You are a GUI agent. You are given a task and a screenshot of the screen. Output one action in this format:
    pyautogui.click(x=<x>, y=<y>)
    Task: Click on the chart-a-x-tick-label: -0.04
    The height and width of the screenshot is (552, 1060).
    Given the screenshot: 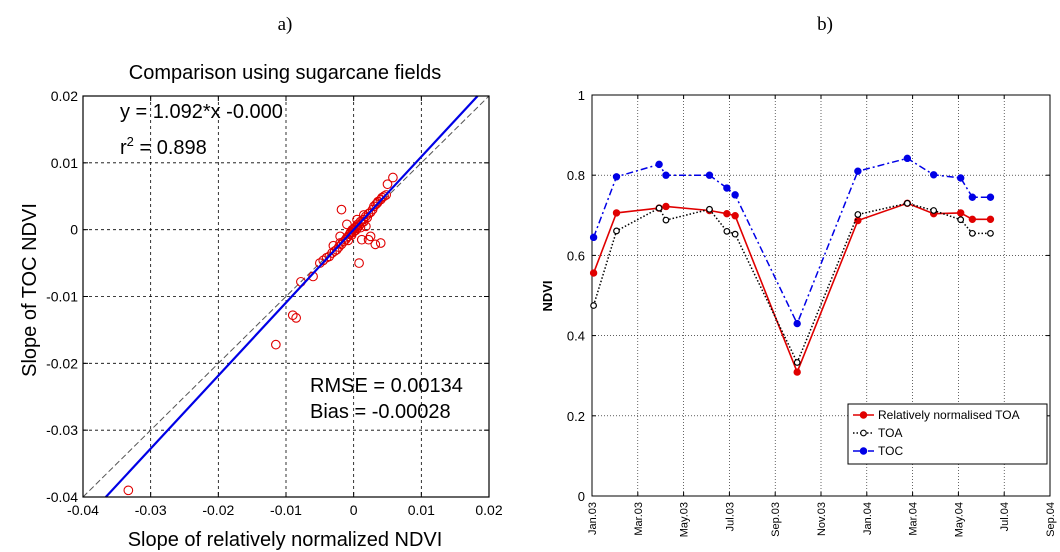 What is the action you would take?
    pyautogui.click(x=83, y=510)
    